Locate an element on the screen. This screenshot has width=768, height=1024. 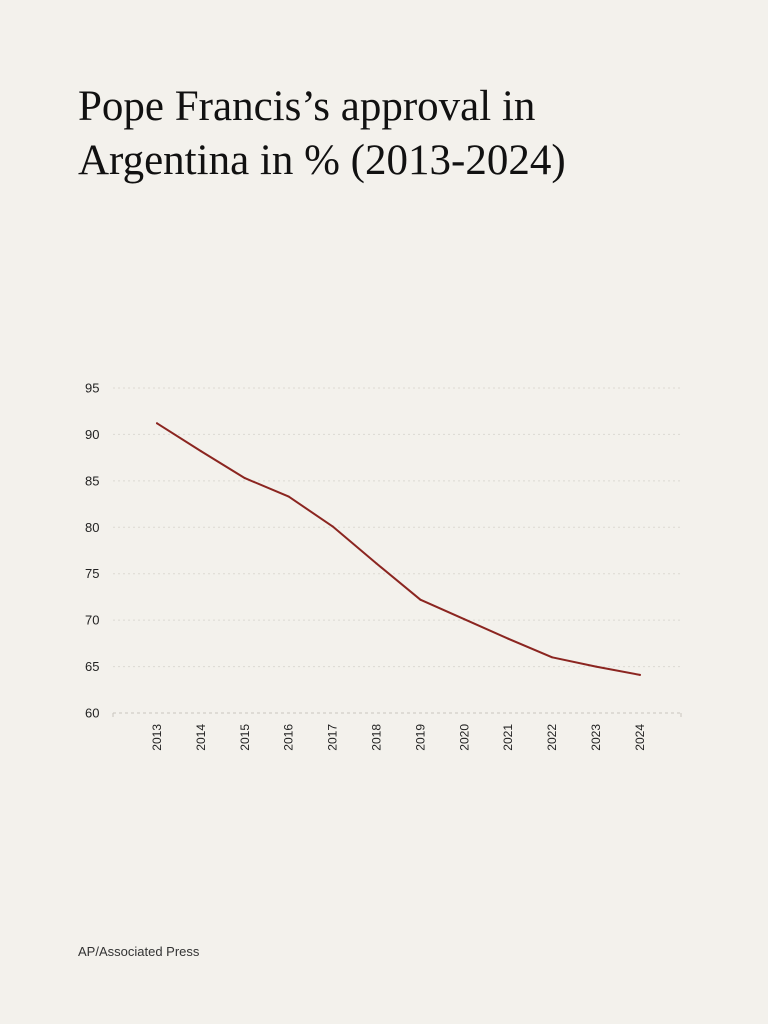
x-tick-label-2021: 2021 is located at coordinates (508, 737).